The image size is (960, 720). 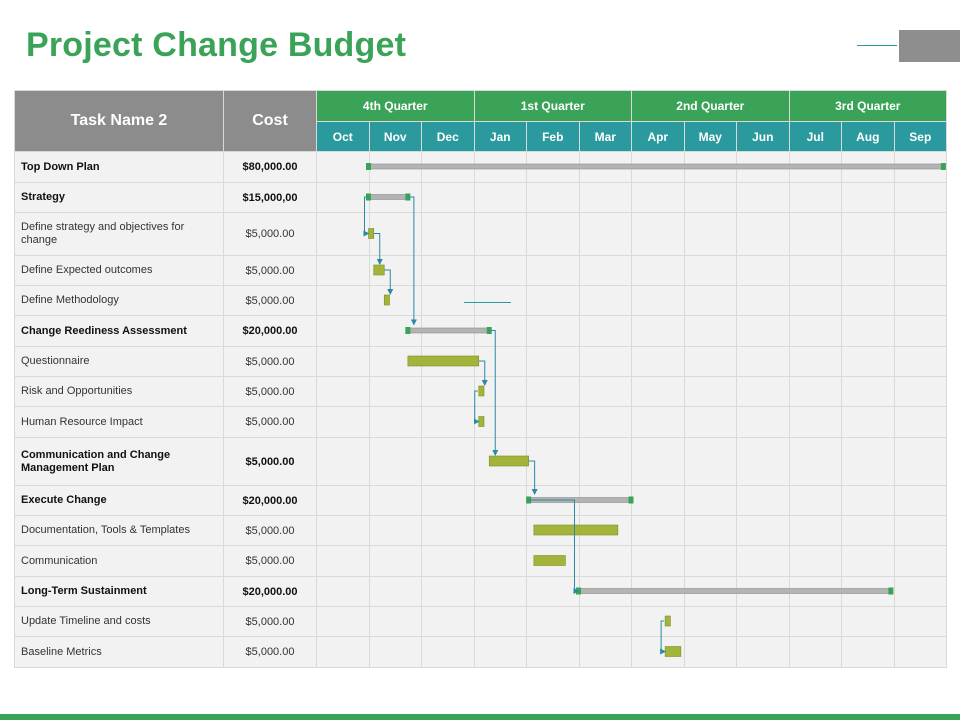 I want to click on task-name: Baseline Metrics, so click(x=119, y=652).